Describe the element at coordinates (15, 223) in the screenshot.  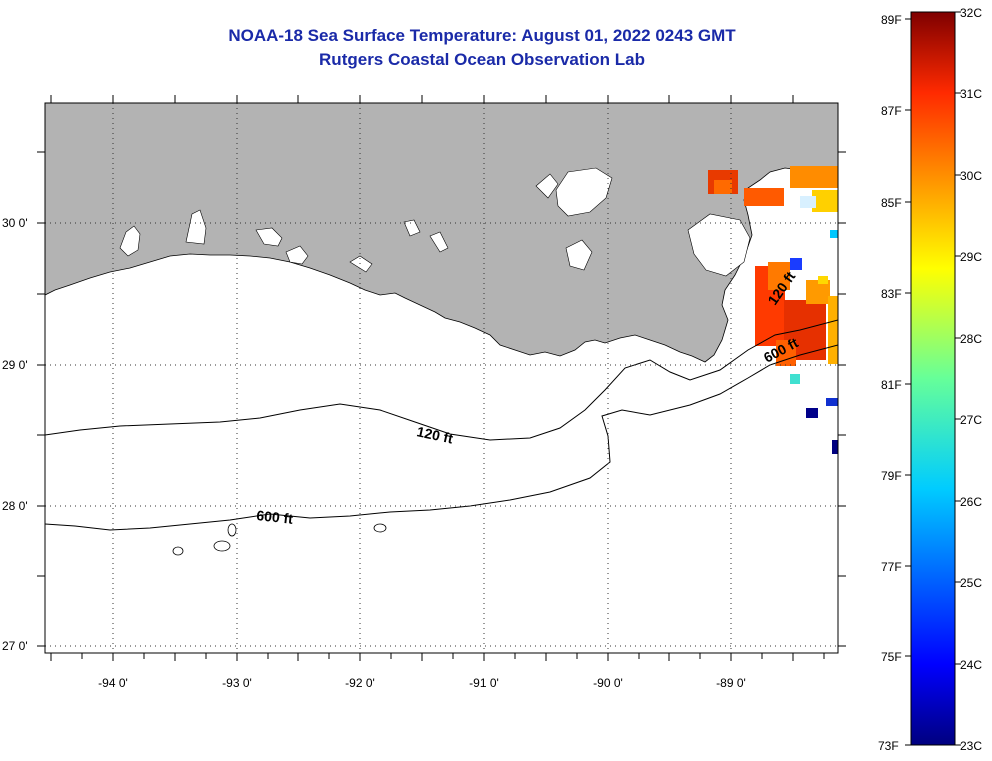
I see `lat-tick-label: 30 0'` at that location.